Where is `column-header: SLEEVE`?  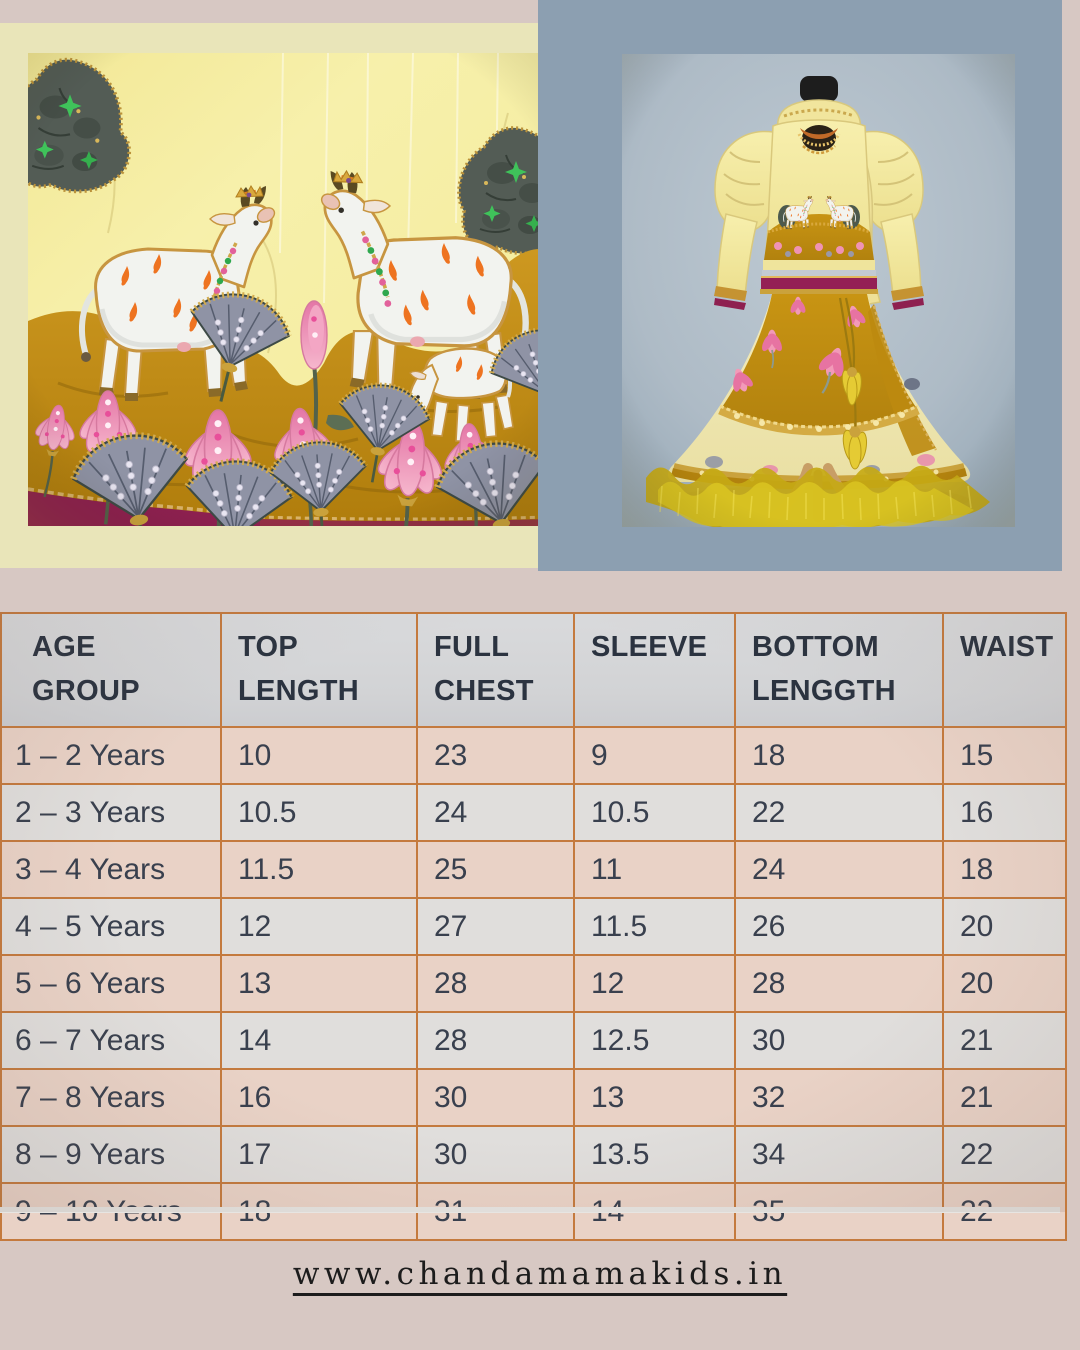
column-header: SLEEVE is located at coordinates (654, 670).